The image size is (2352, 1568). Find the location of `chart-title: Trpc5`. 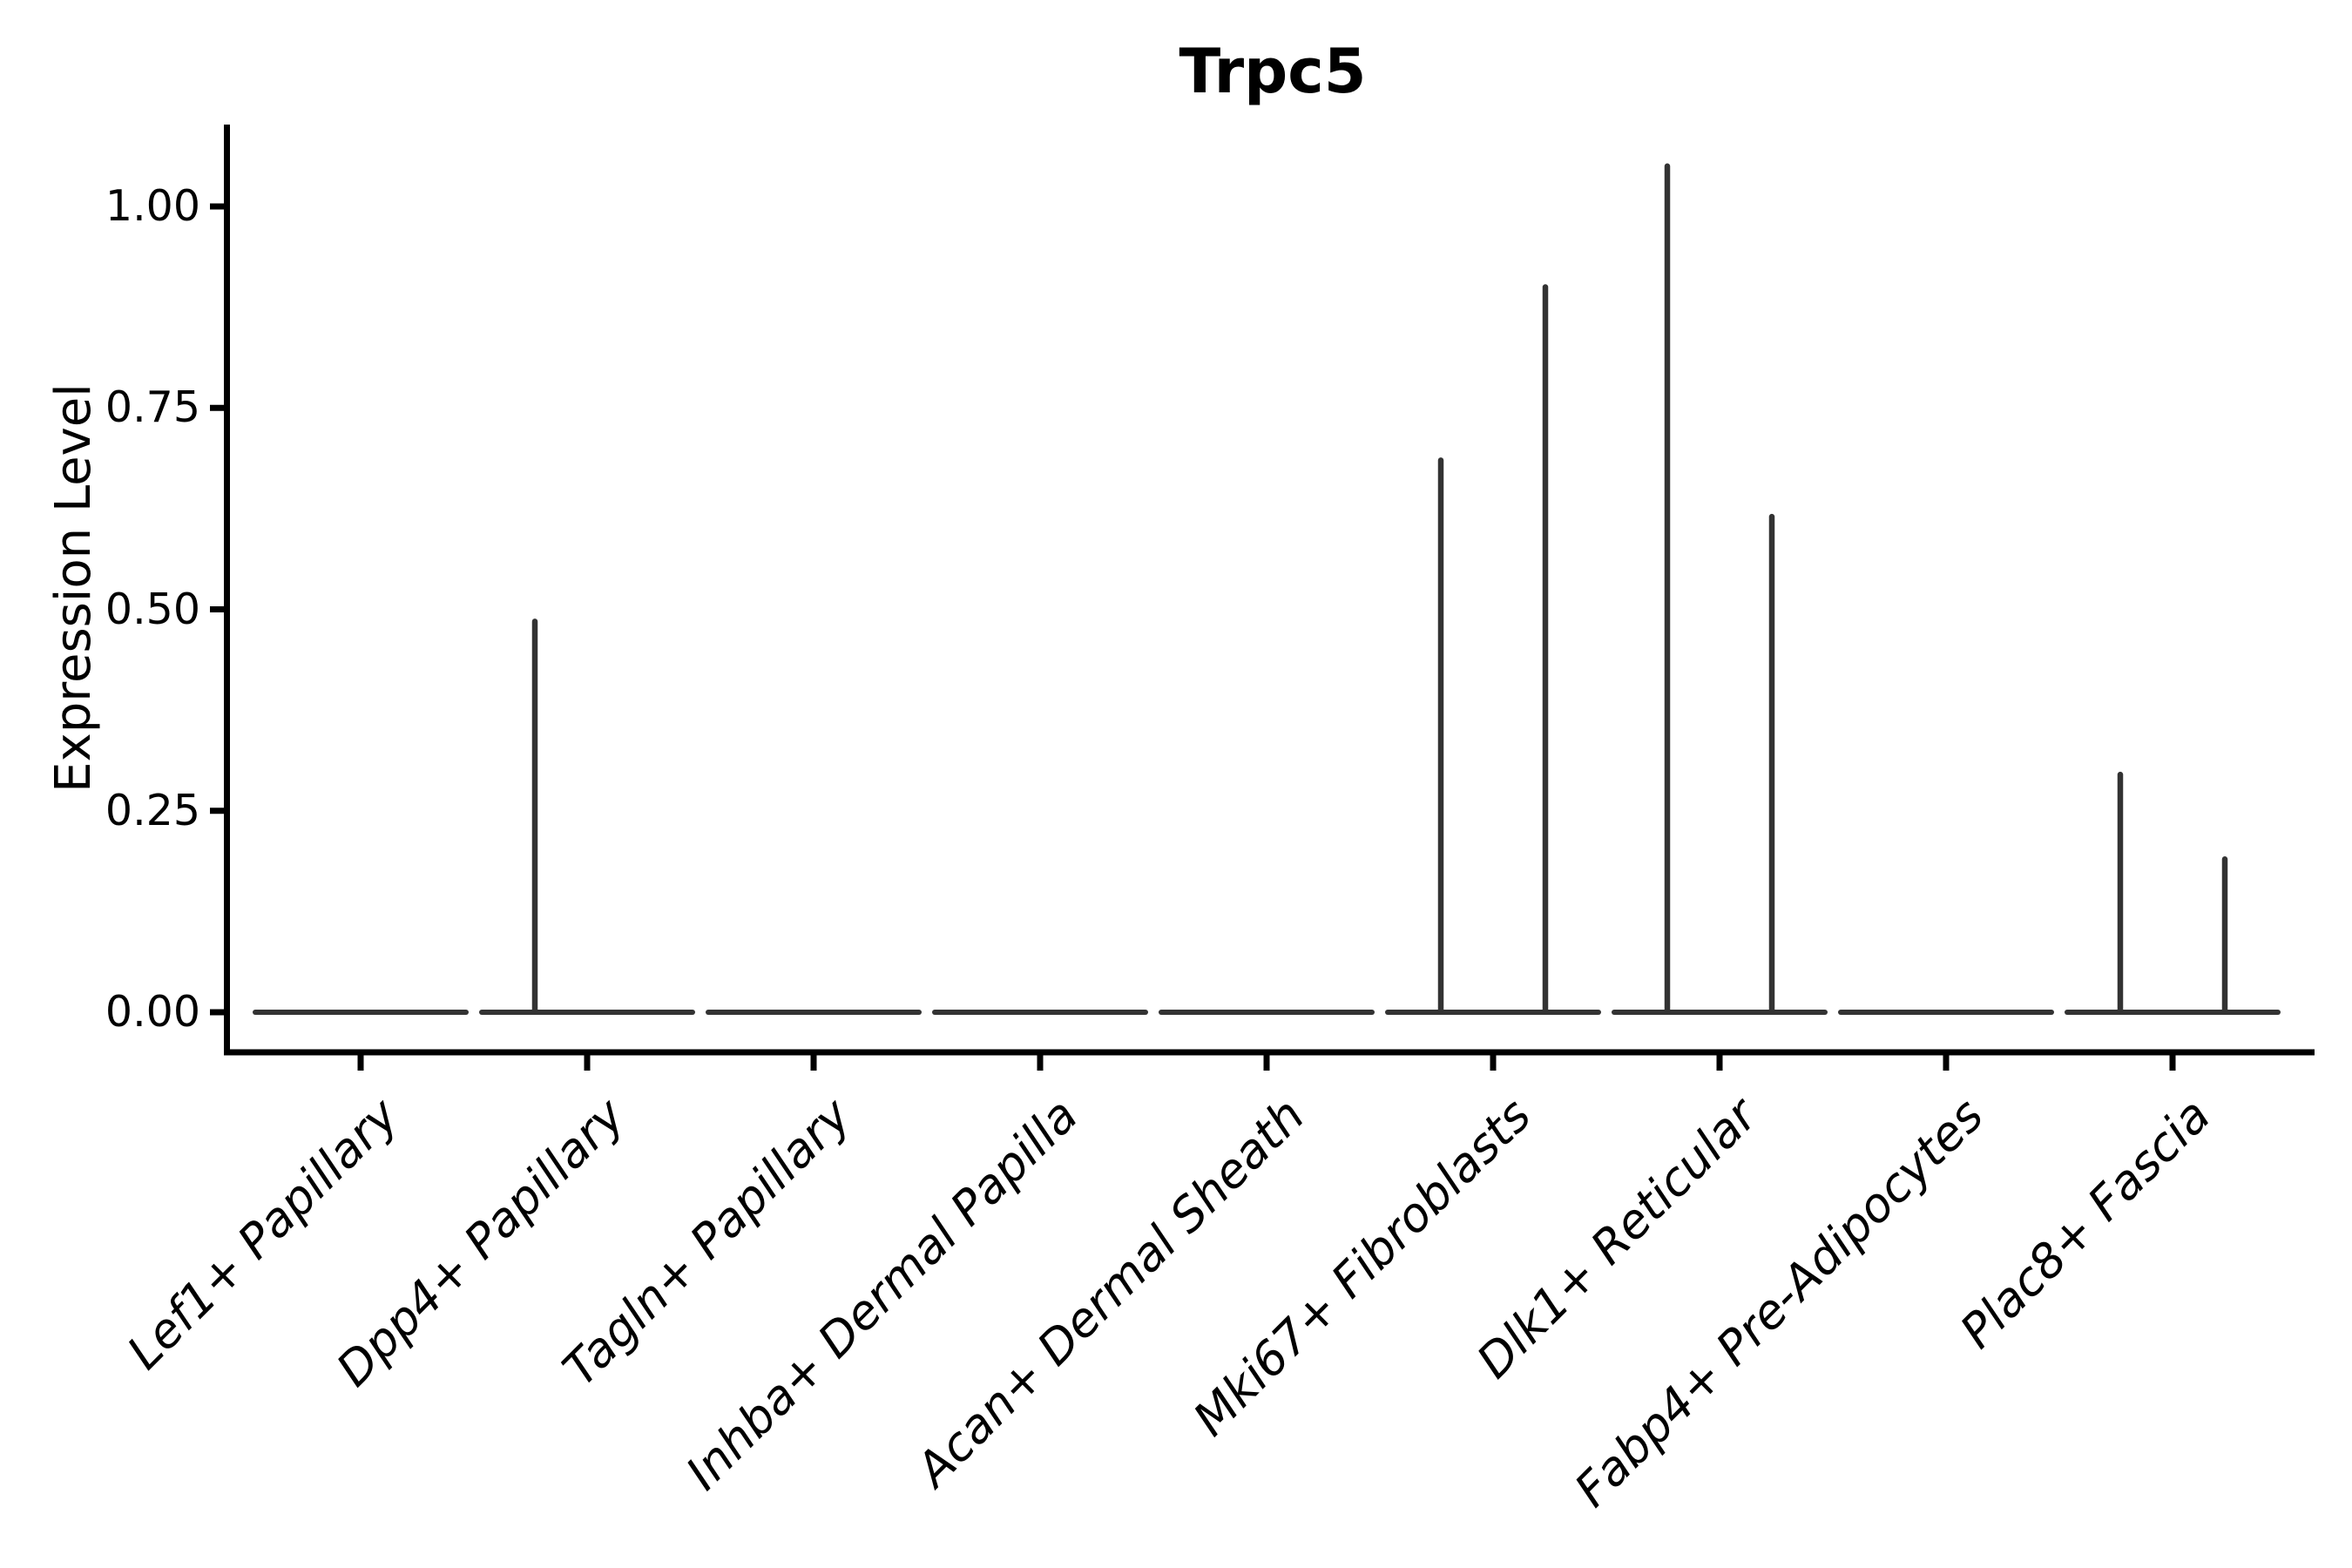

chart-title: Trpc5 is located at coordinates (1273, 71).